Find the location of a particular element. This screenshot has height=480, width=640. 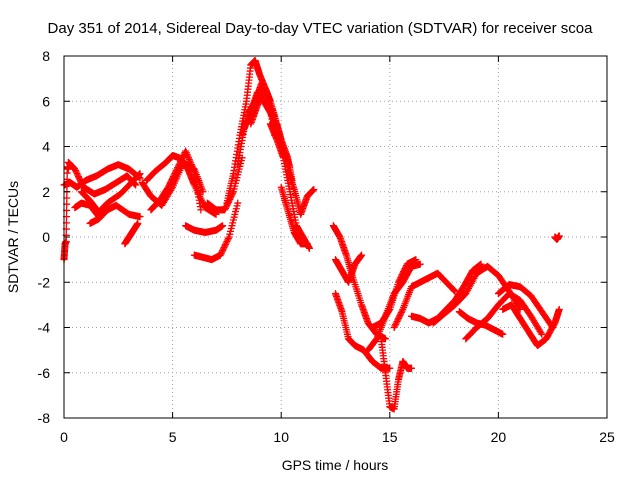

series-mid-arc-E is located at coordinates (216, 231).